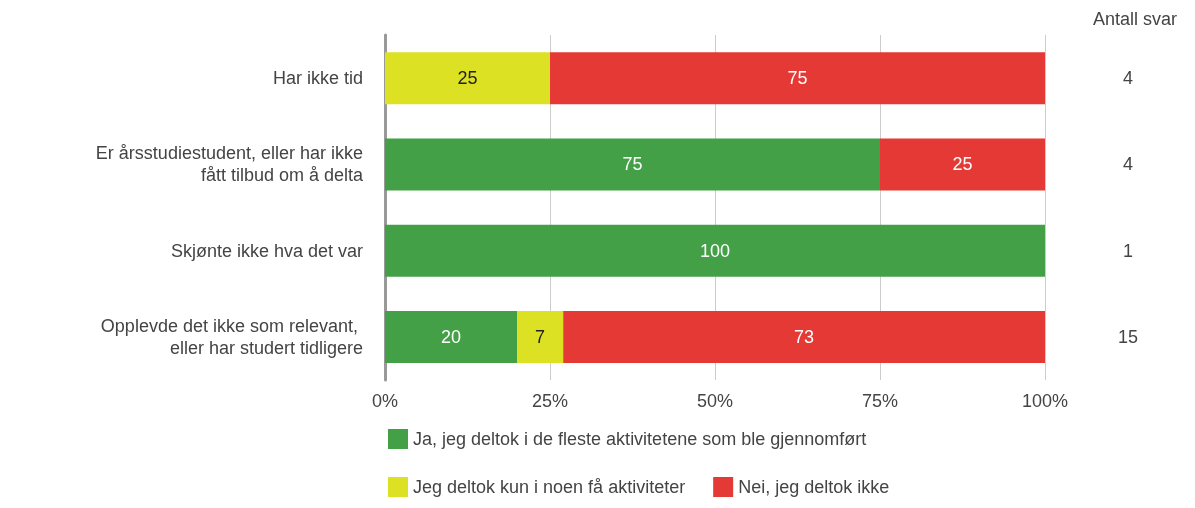 This screenshot has height=508, width=1195. I want to click on legend-label: Jeg deltok kun i noen få aktiviteter, so click(549, 487).